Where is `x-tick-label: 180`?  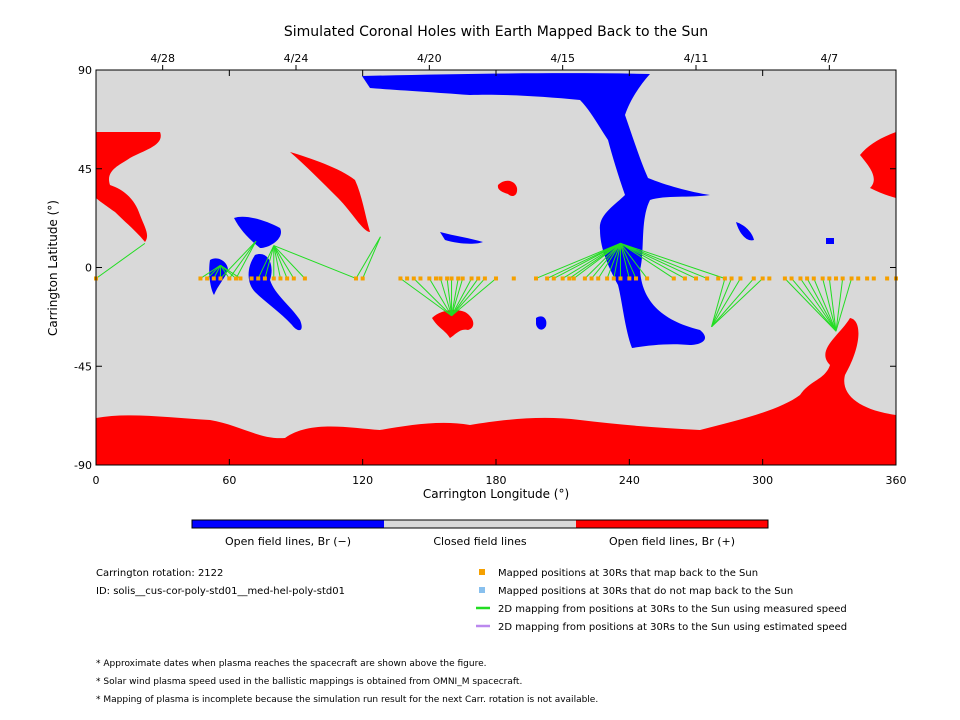 x-tick-label: 180 is located at coordinates (496, 480).